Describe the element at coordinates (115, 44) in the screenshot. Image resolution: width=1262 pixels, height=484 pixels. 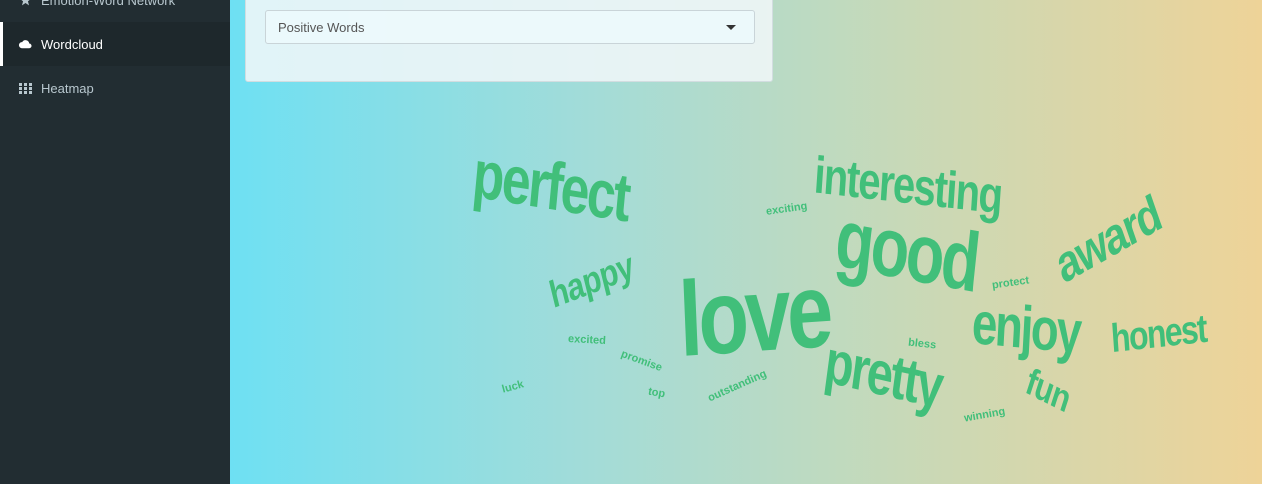
I see `sidebar-item-wordcloud: Wordcloud` at that location.